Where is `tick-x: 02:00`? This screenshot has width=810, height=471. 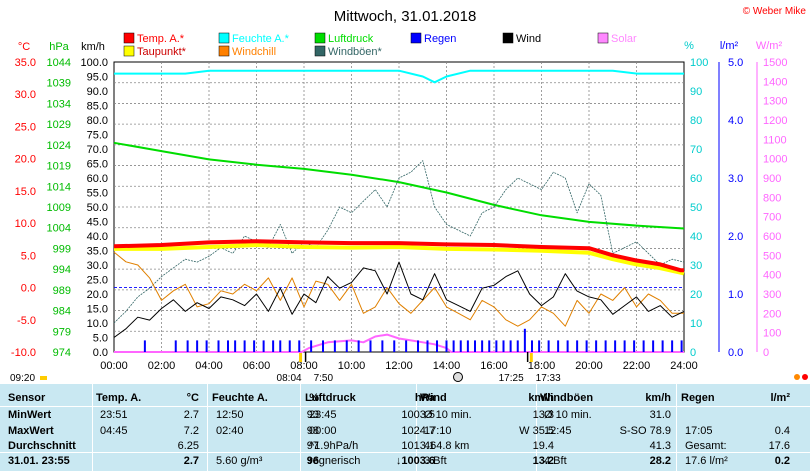
tick-x: 02:00 is located at coordinates (162, 366).